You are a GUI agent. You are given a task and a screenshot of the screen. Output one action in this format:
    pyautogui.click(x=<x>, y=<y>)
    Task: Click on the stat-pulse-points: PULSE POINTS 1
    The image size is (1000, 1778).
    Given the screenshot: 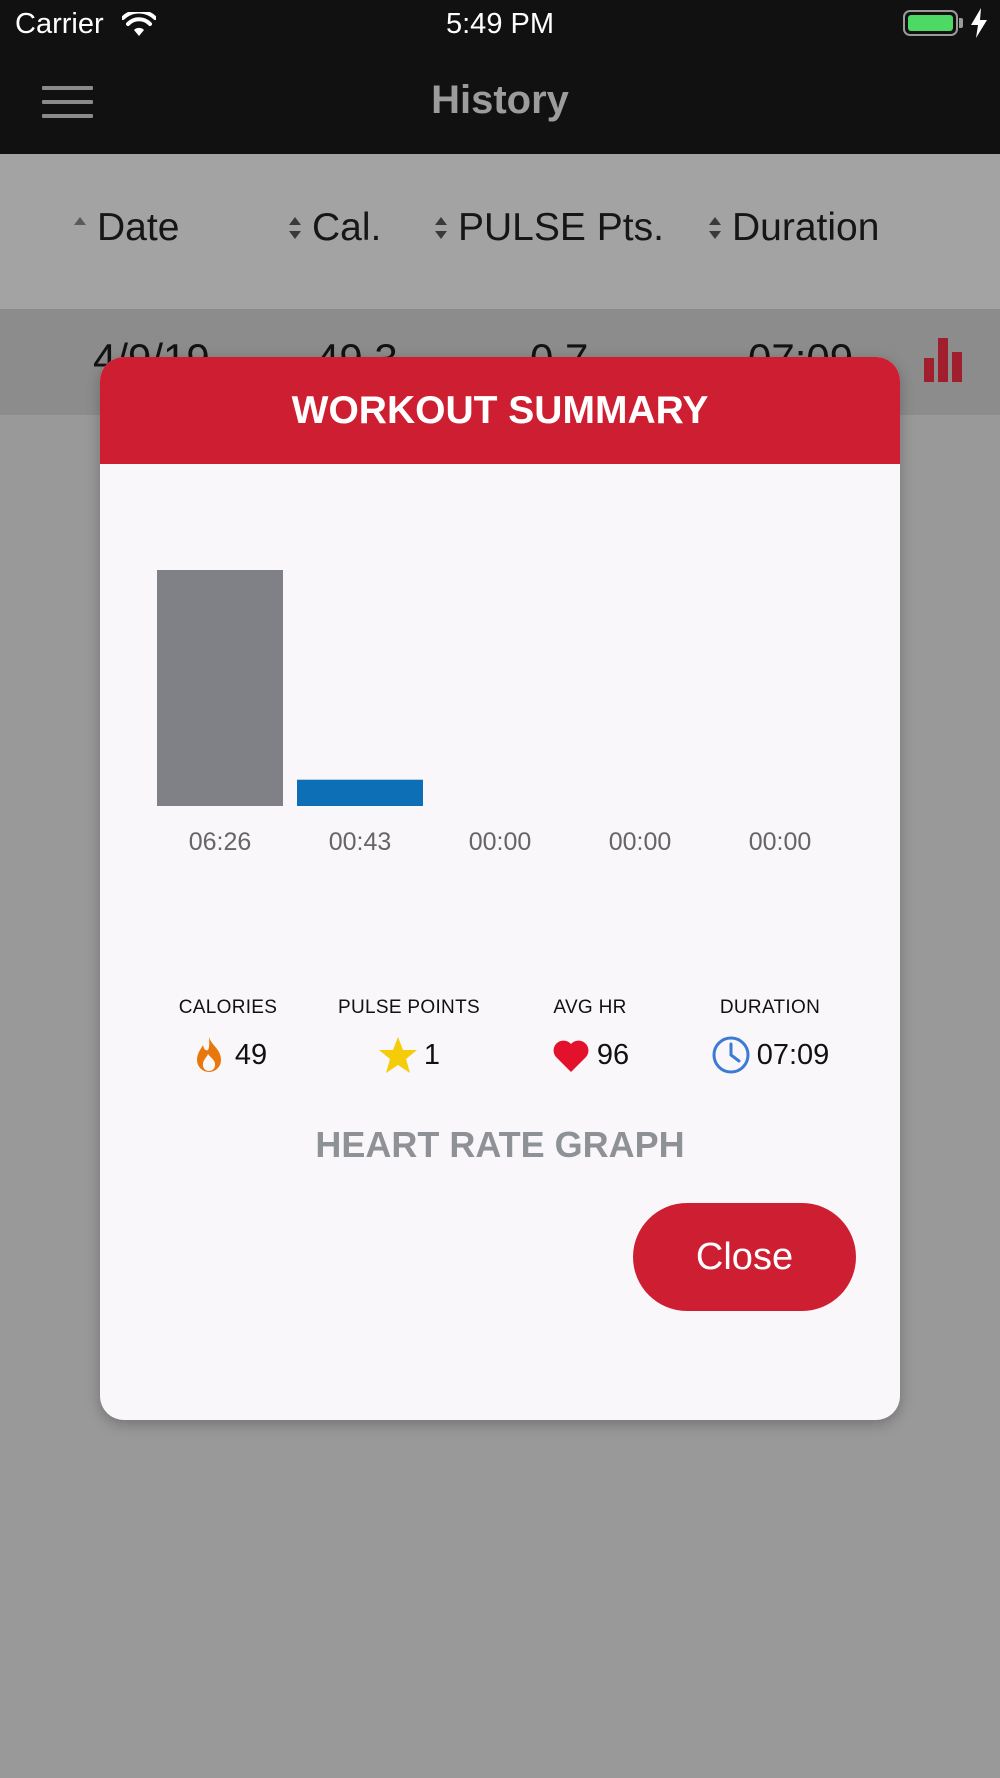 What is the action you would take?
    pyautogui.click(x=409, y=1036)
    